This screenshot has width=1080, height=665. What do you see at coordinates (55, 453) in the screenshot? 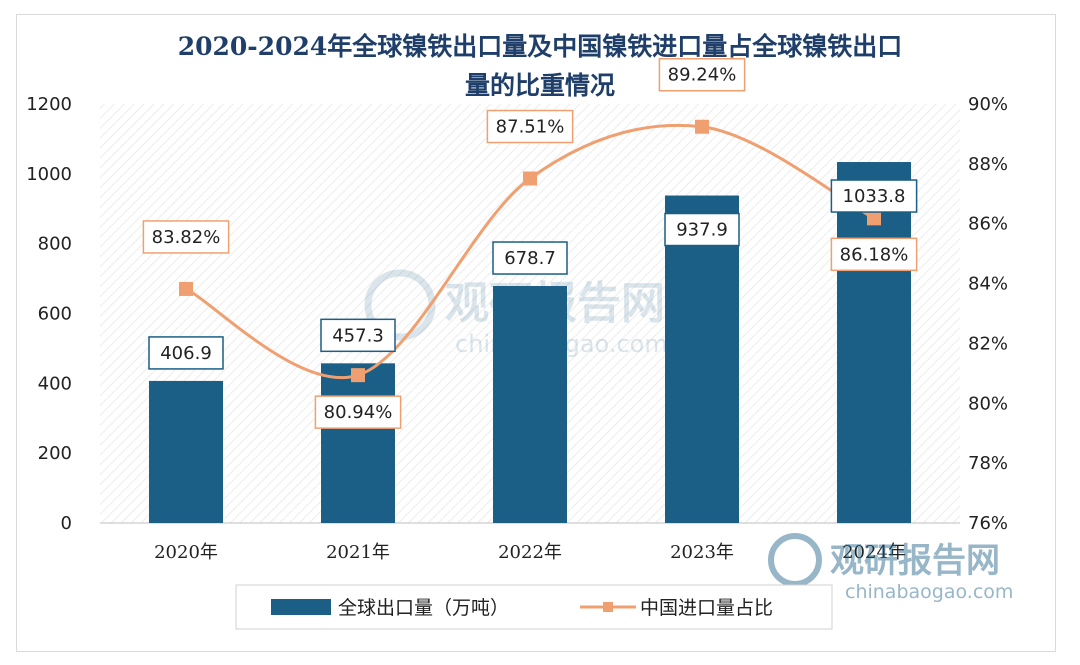
I see `left-axis-tick-label: 200` at bounding box center [55, 453].